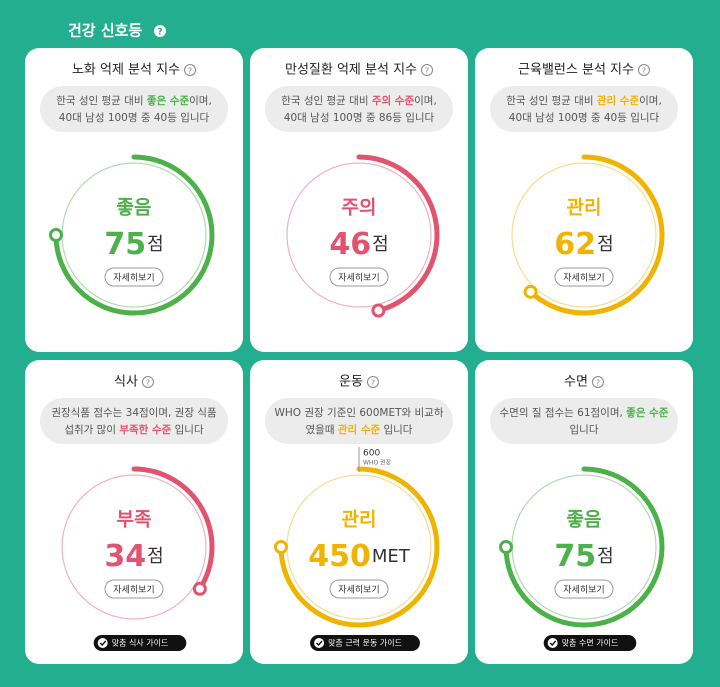  What do you see at coordinates (584, 208) in the screenshot?
I see `status-label: 관리` at bounding box center [584, 208].